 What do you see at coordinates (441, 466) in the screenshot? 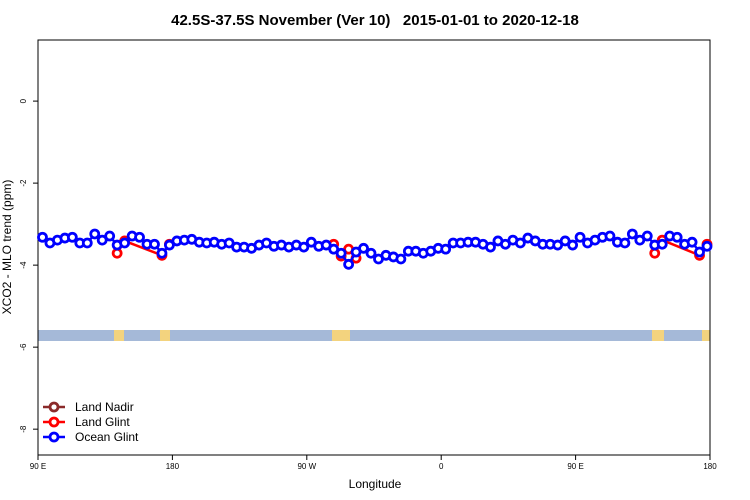
I see `x-tick-label: 0` at bounding box center [441, 466].